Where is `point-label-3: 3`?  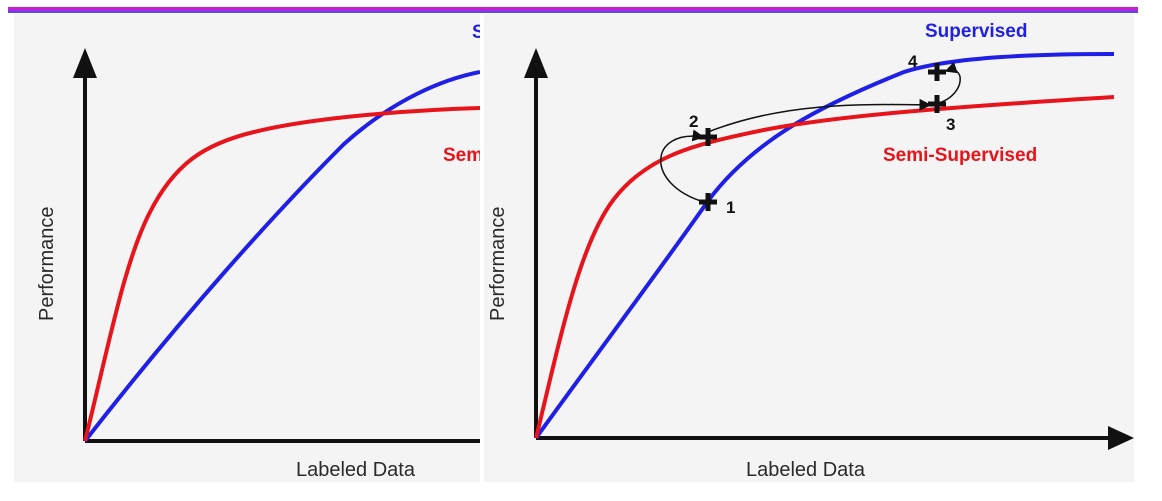
point-label-3: 3 is located at coordinates (950, 124).